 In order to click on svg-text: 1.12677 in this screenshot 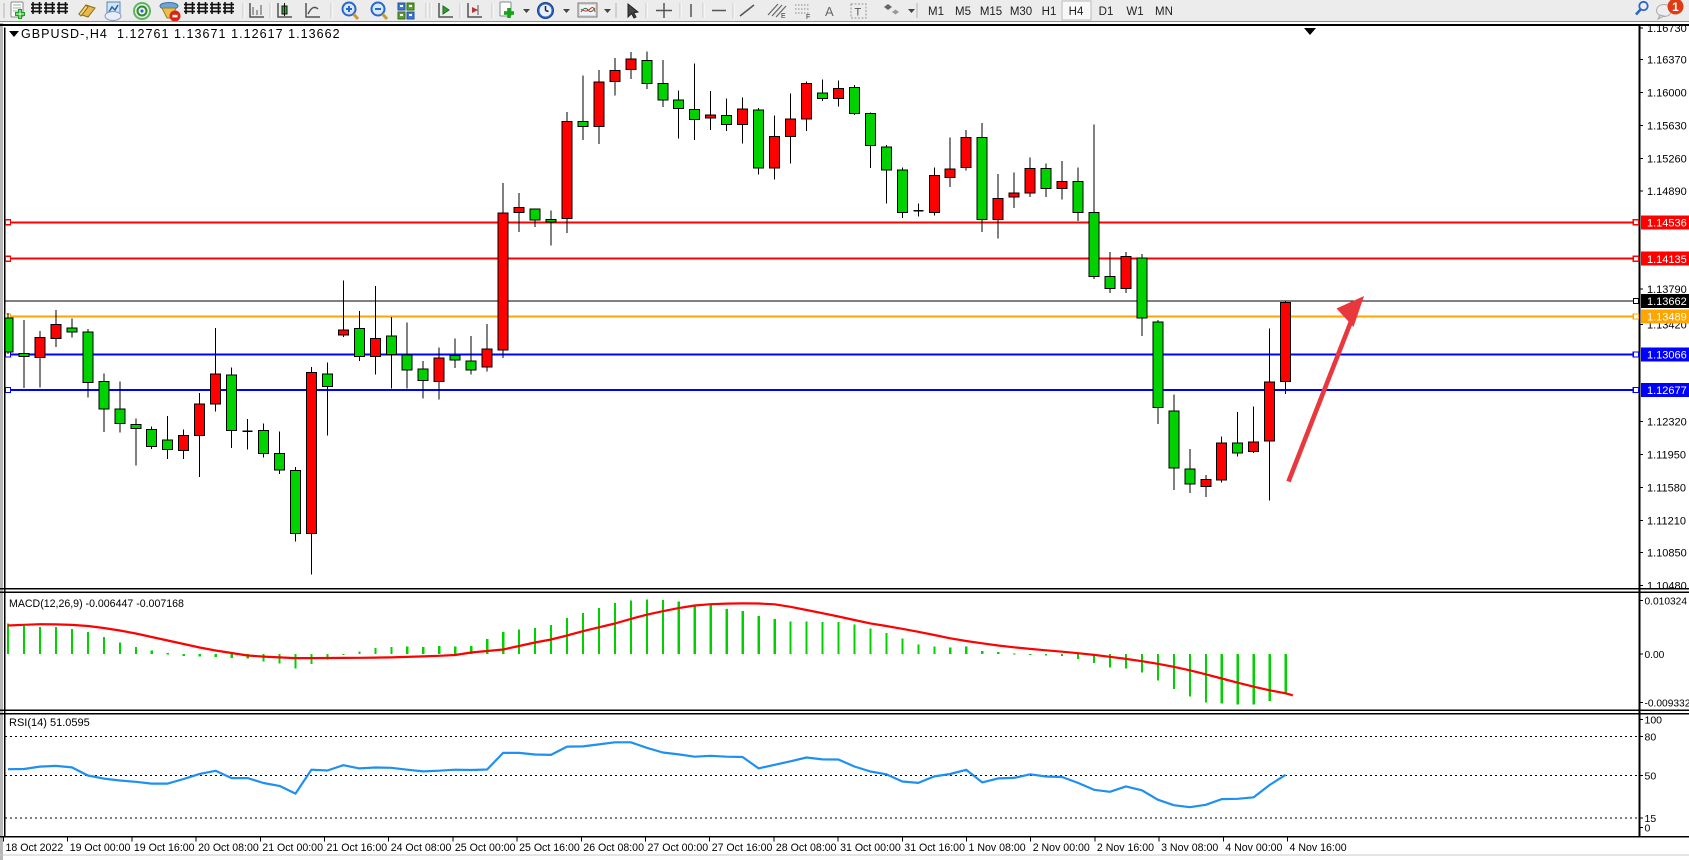, I will do `click(1667, 391)`.